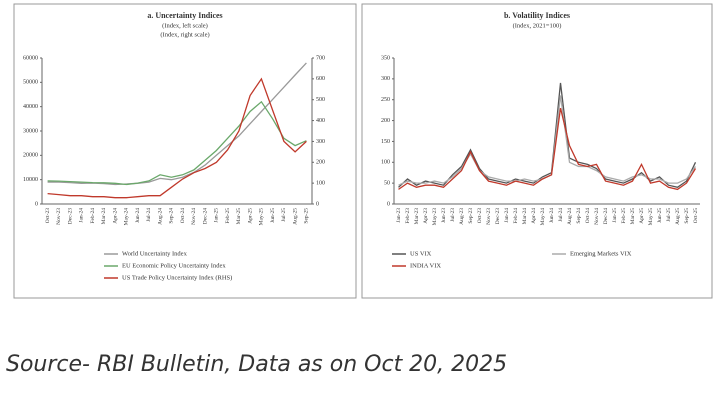 This screenshot has width=717, height=401. I want to click on y2-tick-label: 300, so click(320, 142).